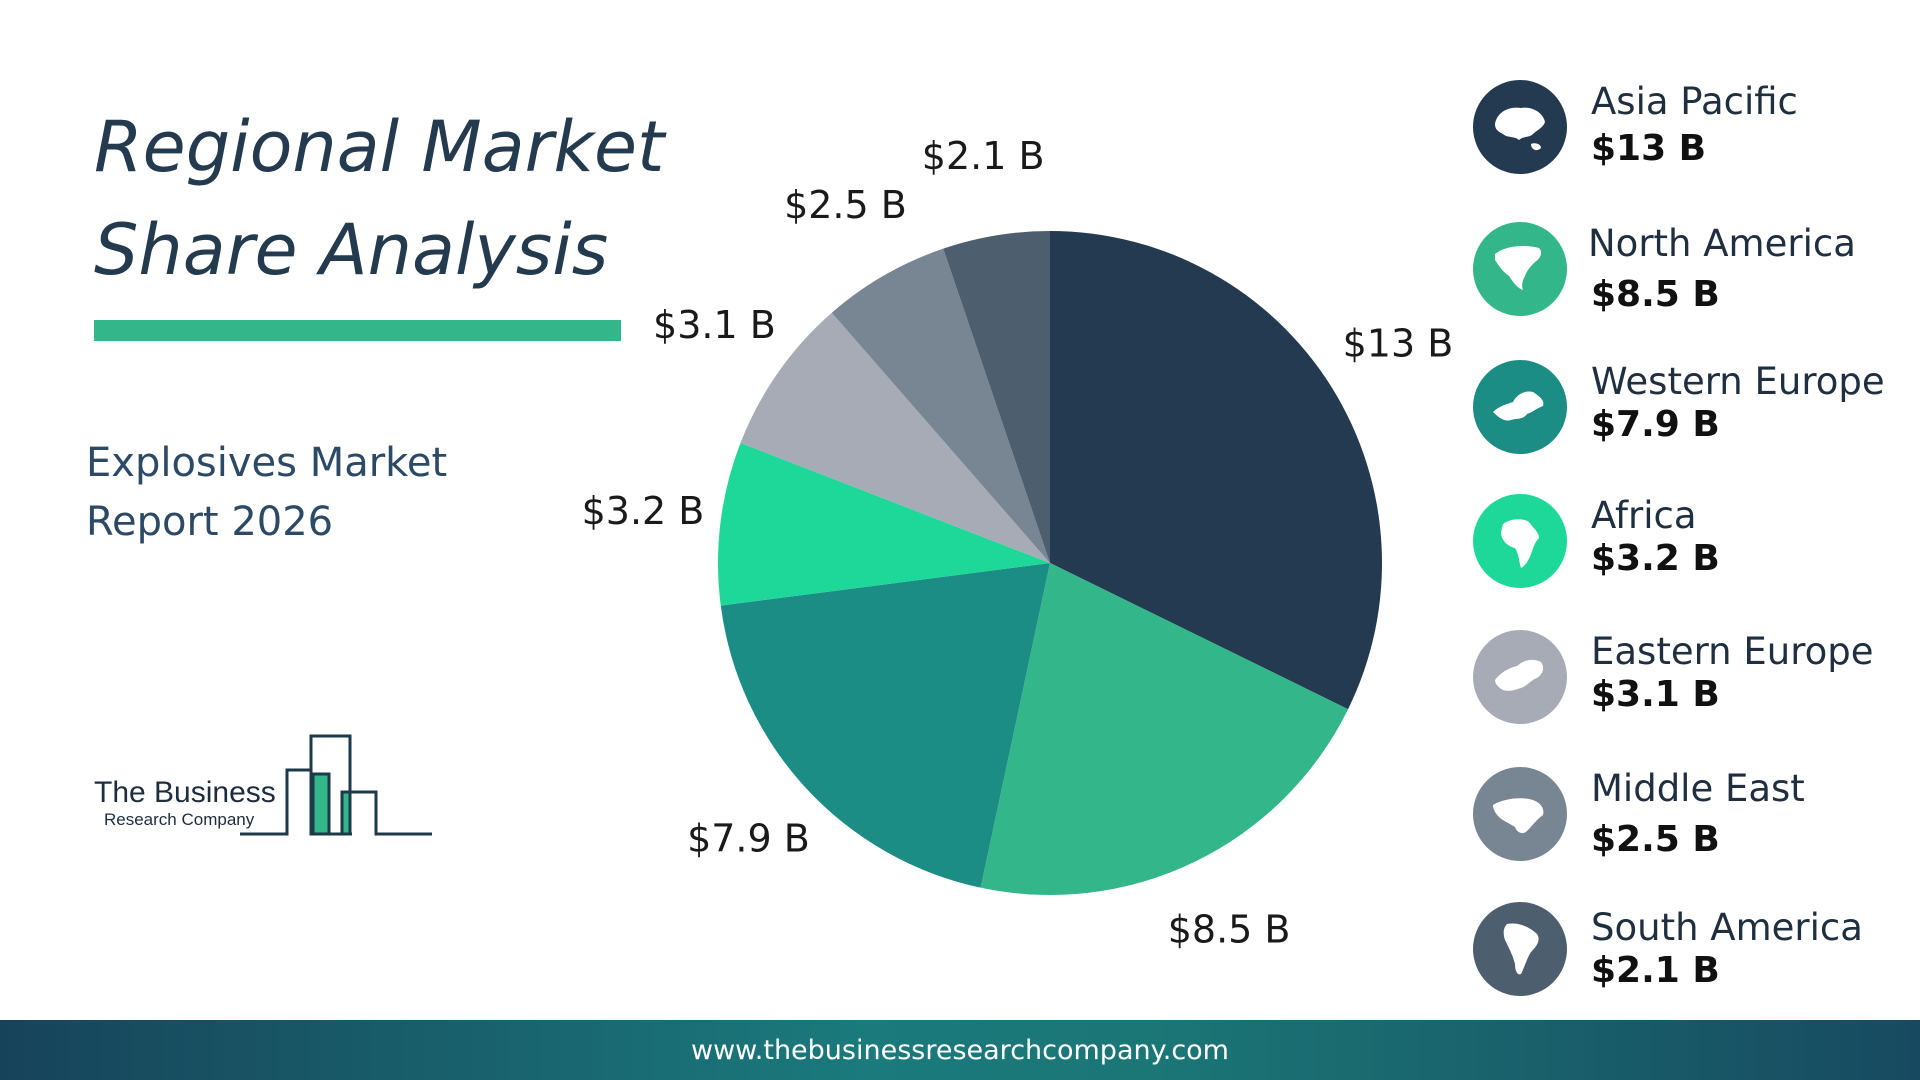 Image resolution: width=1920 pixels, height=1080 pixels. What do you see at coordinates (336, 785) in the screenshot?
I see `logo-bars-icon` at bounding box center [336, 785].